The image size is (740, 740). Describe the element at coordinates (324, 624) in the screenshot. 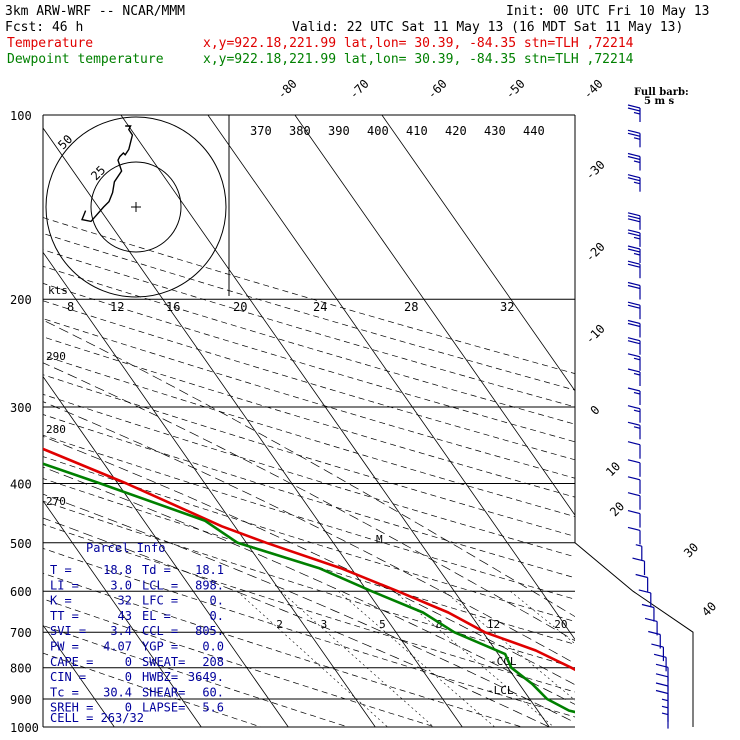

I see `mixing-ratio-label: 3` at that location.